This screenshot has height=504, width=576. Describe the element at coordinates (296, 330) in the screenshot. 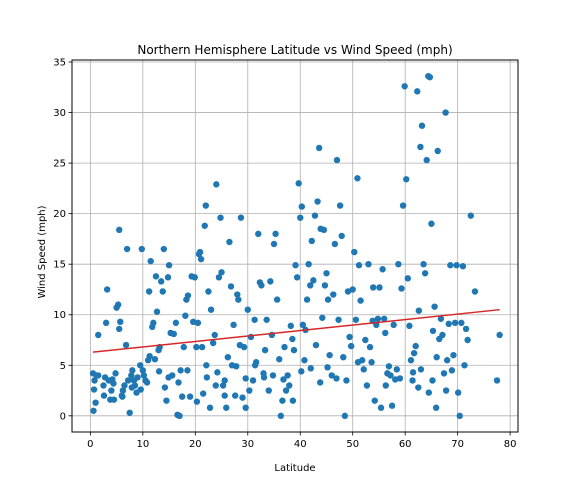

I see `regression-line-group` at that location.